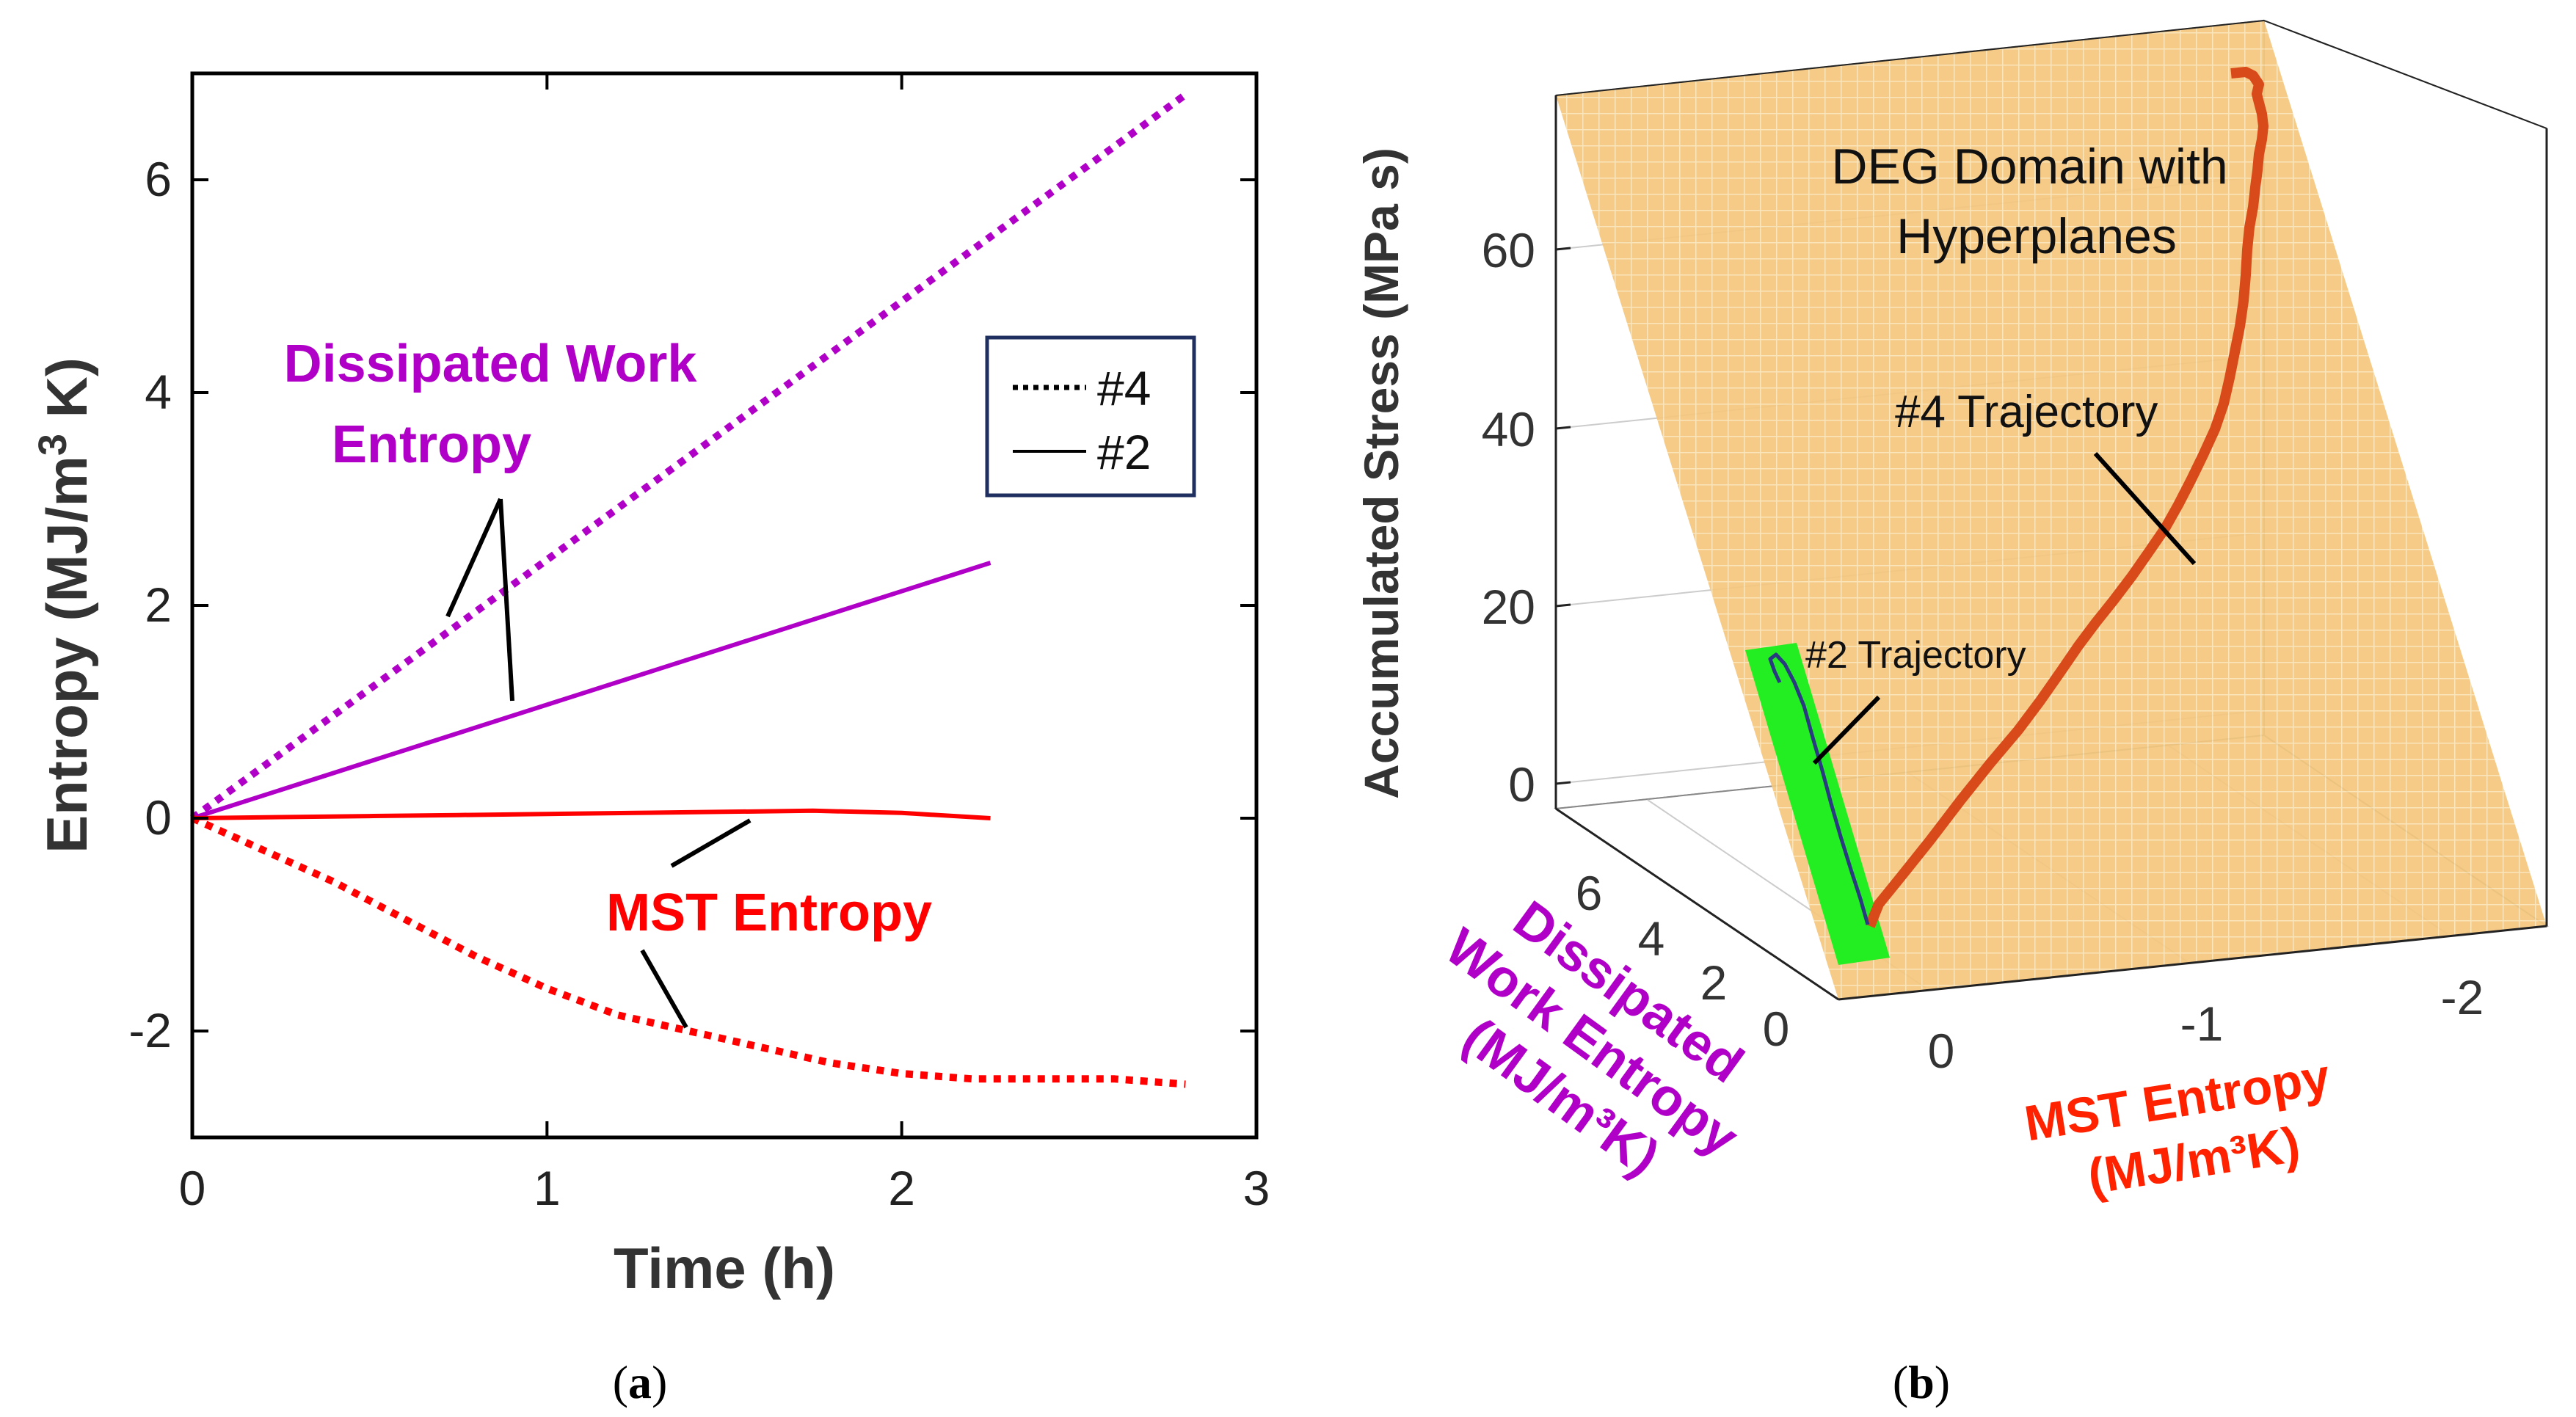 The image size is (2576, 1417). I want to click on chart-a-x-axis-label: Time (h), so click(724, 1268).